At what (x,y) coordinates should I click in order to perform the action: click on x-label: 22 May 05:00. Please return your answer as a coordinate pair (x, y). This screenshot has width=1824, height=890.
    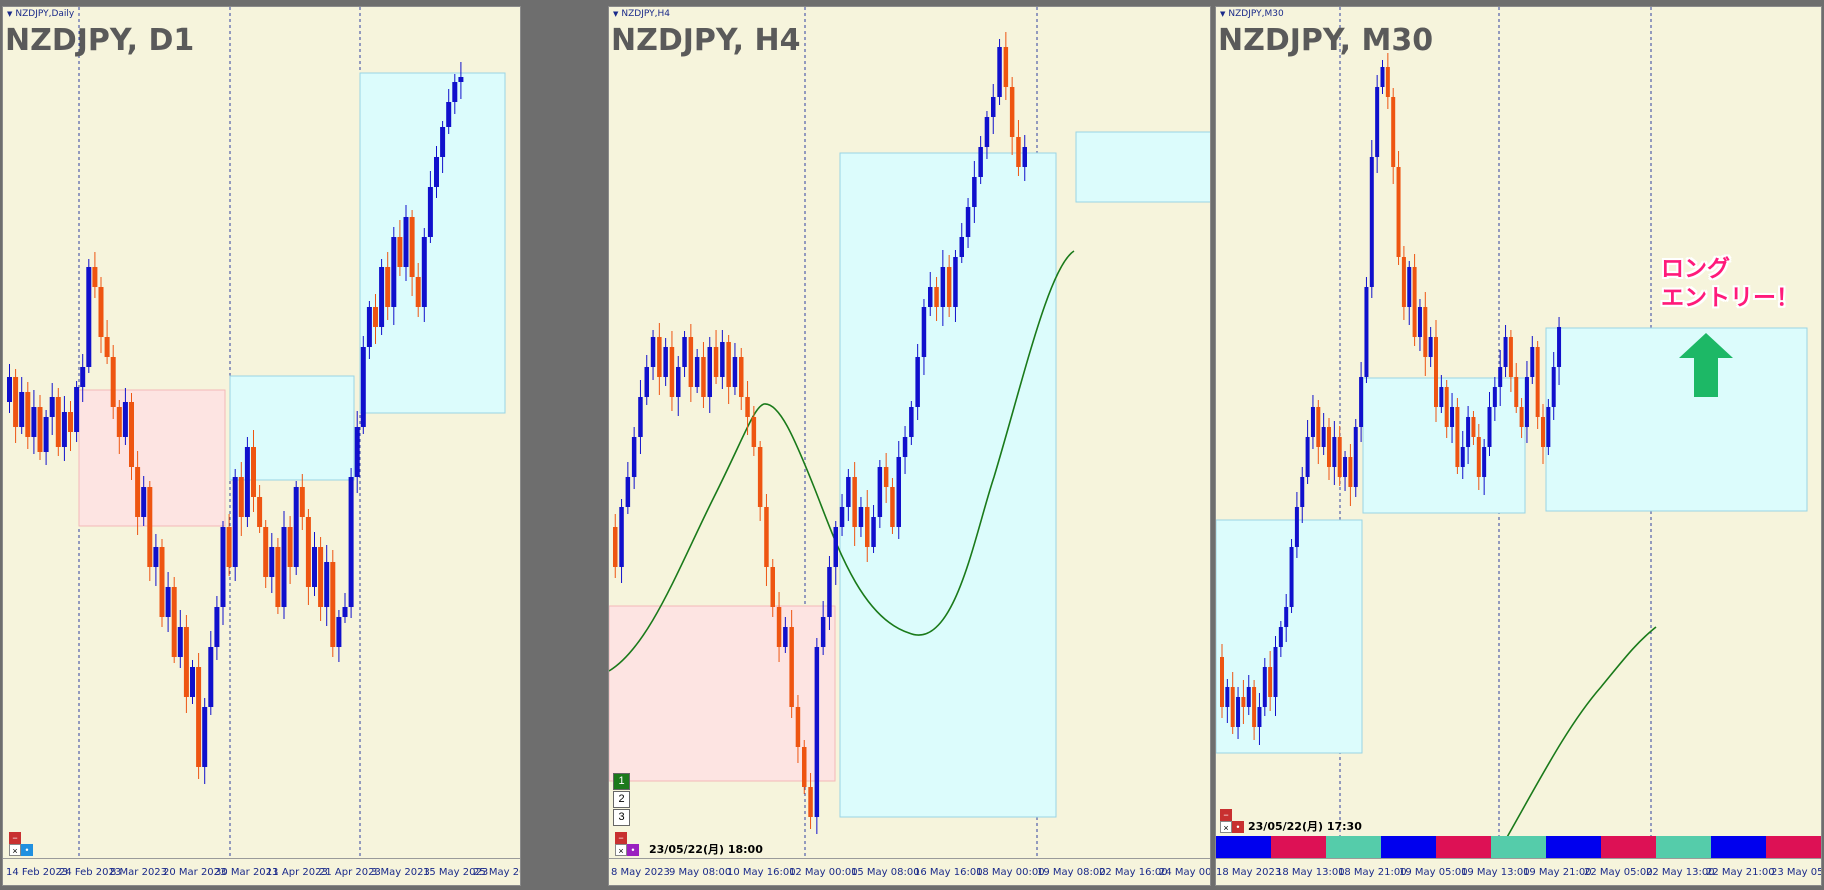
    Looking at the image, I should click on (1618, 872).